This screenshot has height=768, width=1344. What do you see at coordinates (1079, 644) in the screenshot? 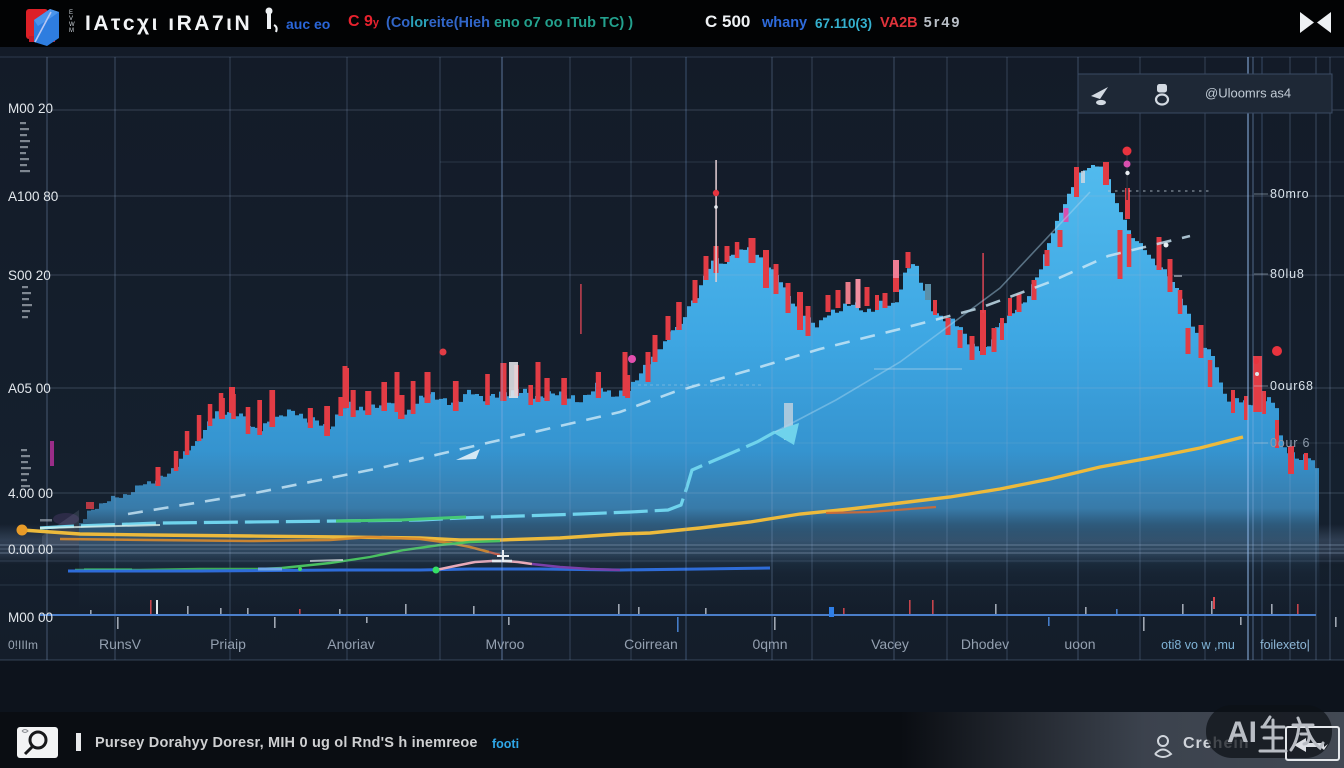
I see `svg-text: uoon` at bounding box center [1079, 644].